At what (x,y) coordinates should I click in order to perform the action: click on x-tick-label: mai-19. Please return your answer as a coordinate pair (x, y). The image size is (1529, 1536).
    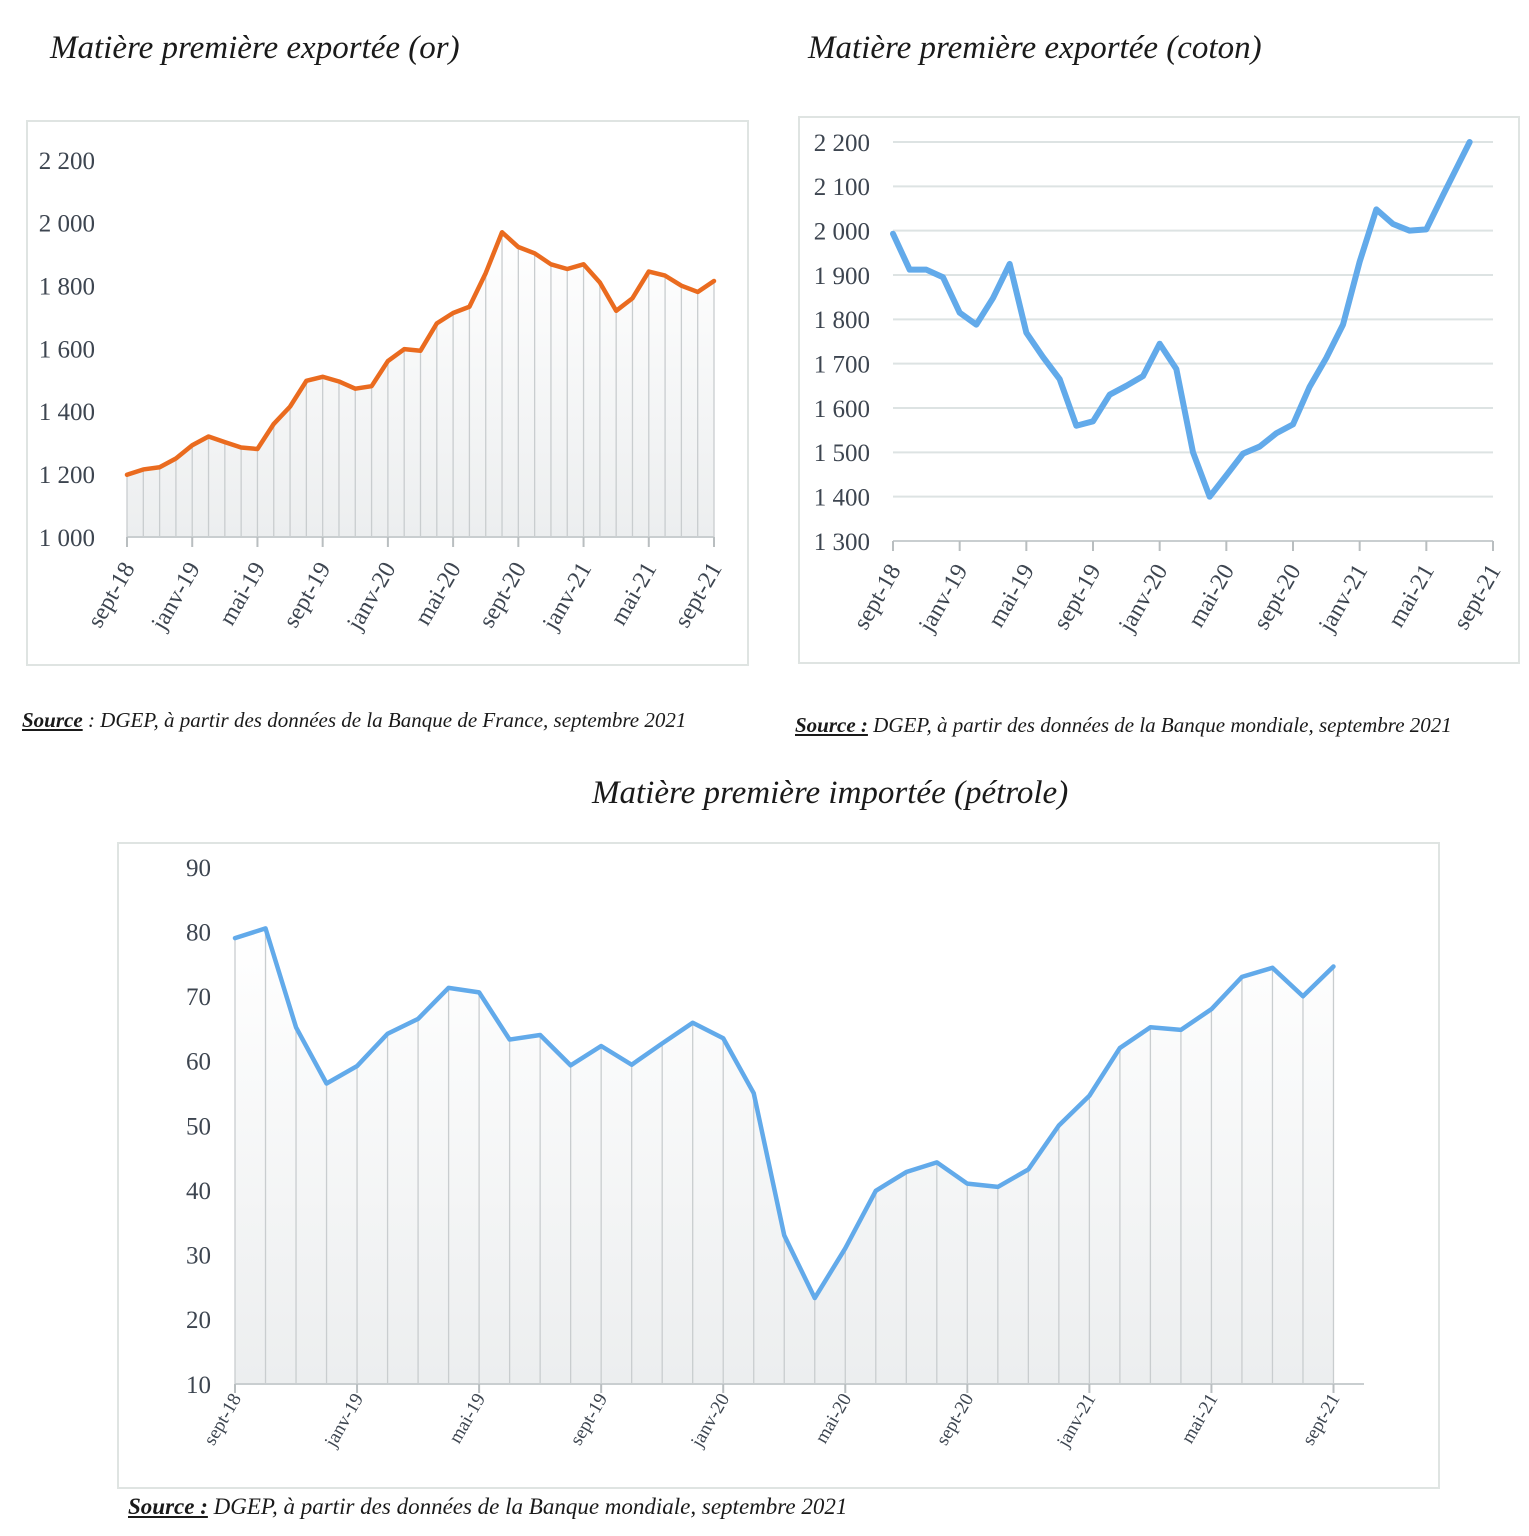
    Looking at the image, I should click on (467, 1418).